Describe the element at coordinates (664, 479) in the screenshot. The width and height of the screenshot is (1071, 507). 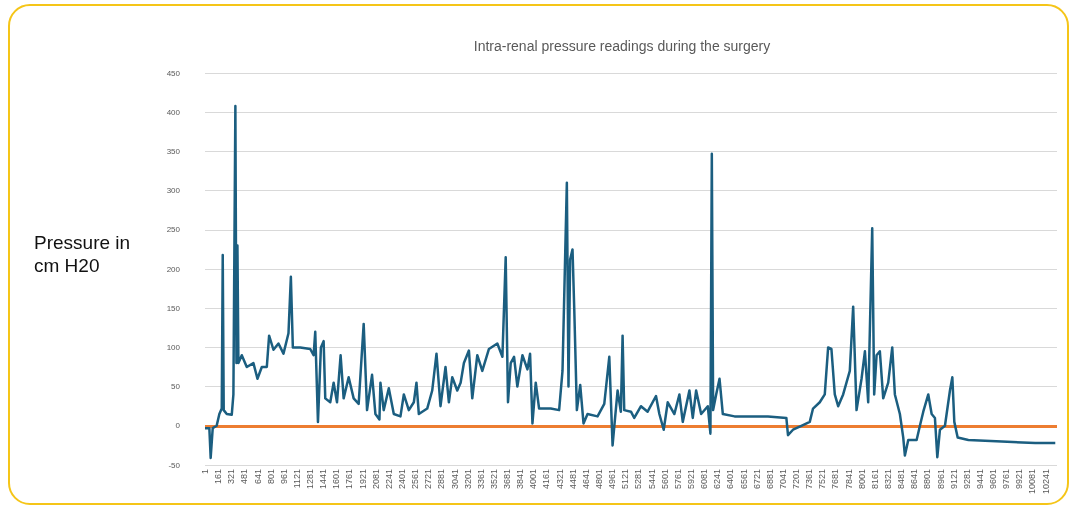
I see `x-tick-label: 5601` at that location.